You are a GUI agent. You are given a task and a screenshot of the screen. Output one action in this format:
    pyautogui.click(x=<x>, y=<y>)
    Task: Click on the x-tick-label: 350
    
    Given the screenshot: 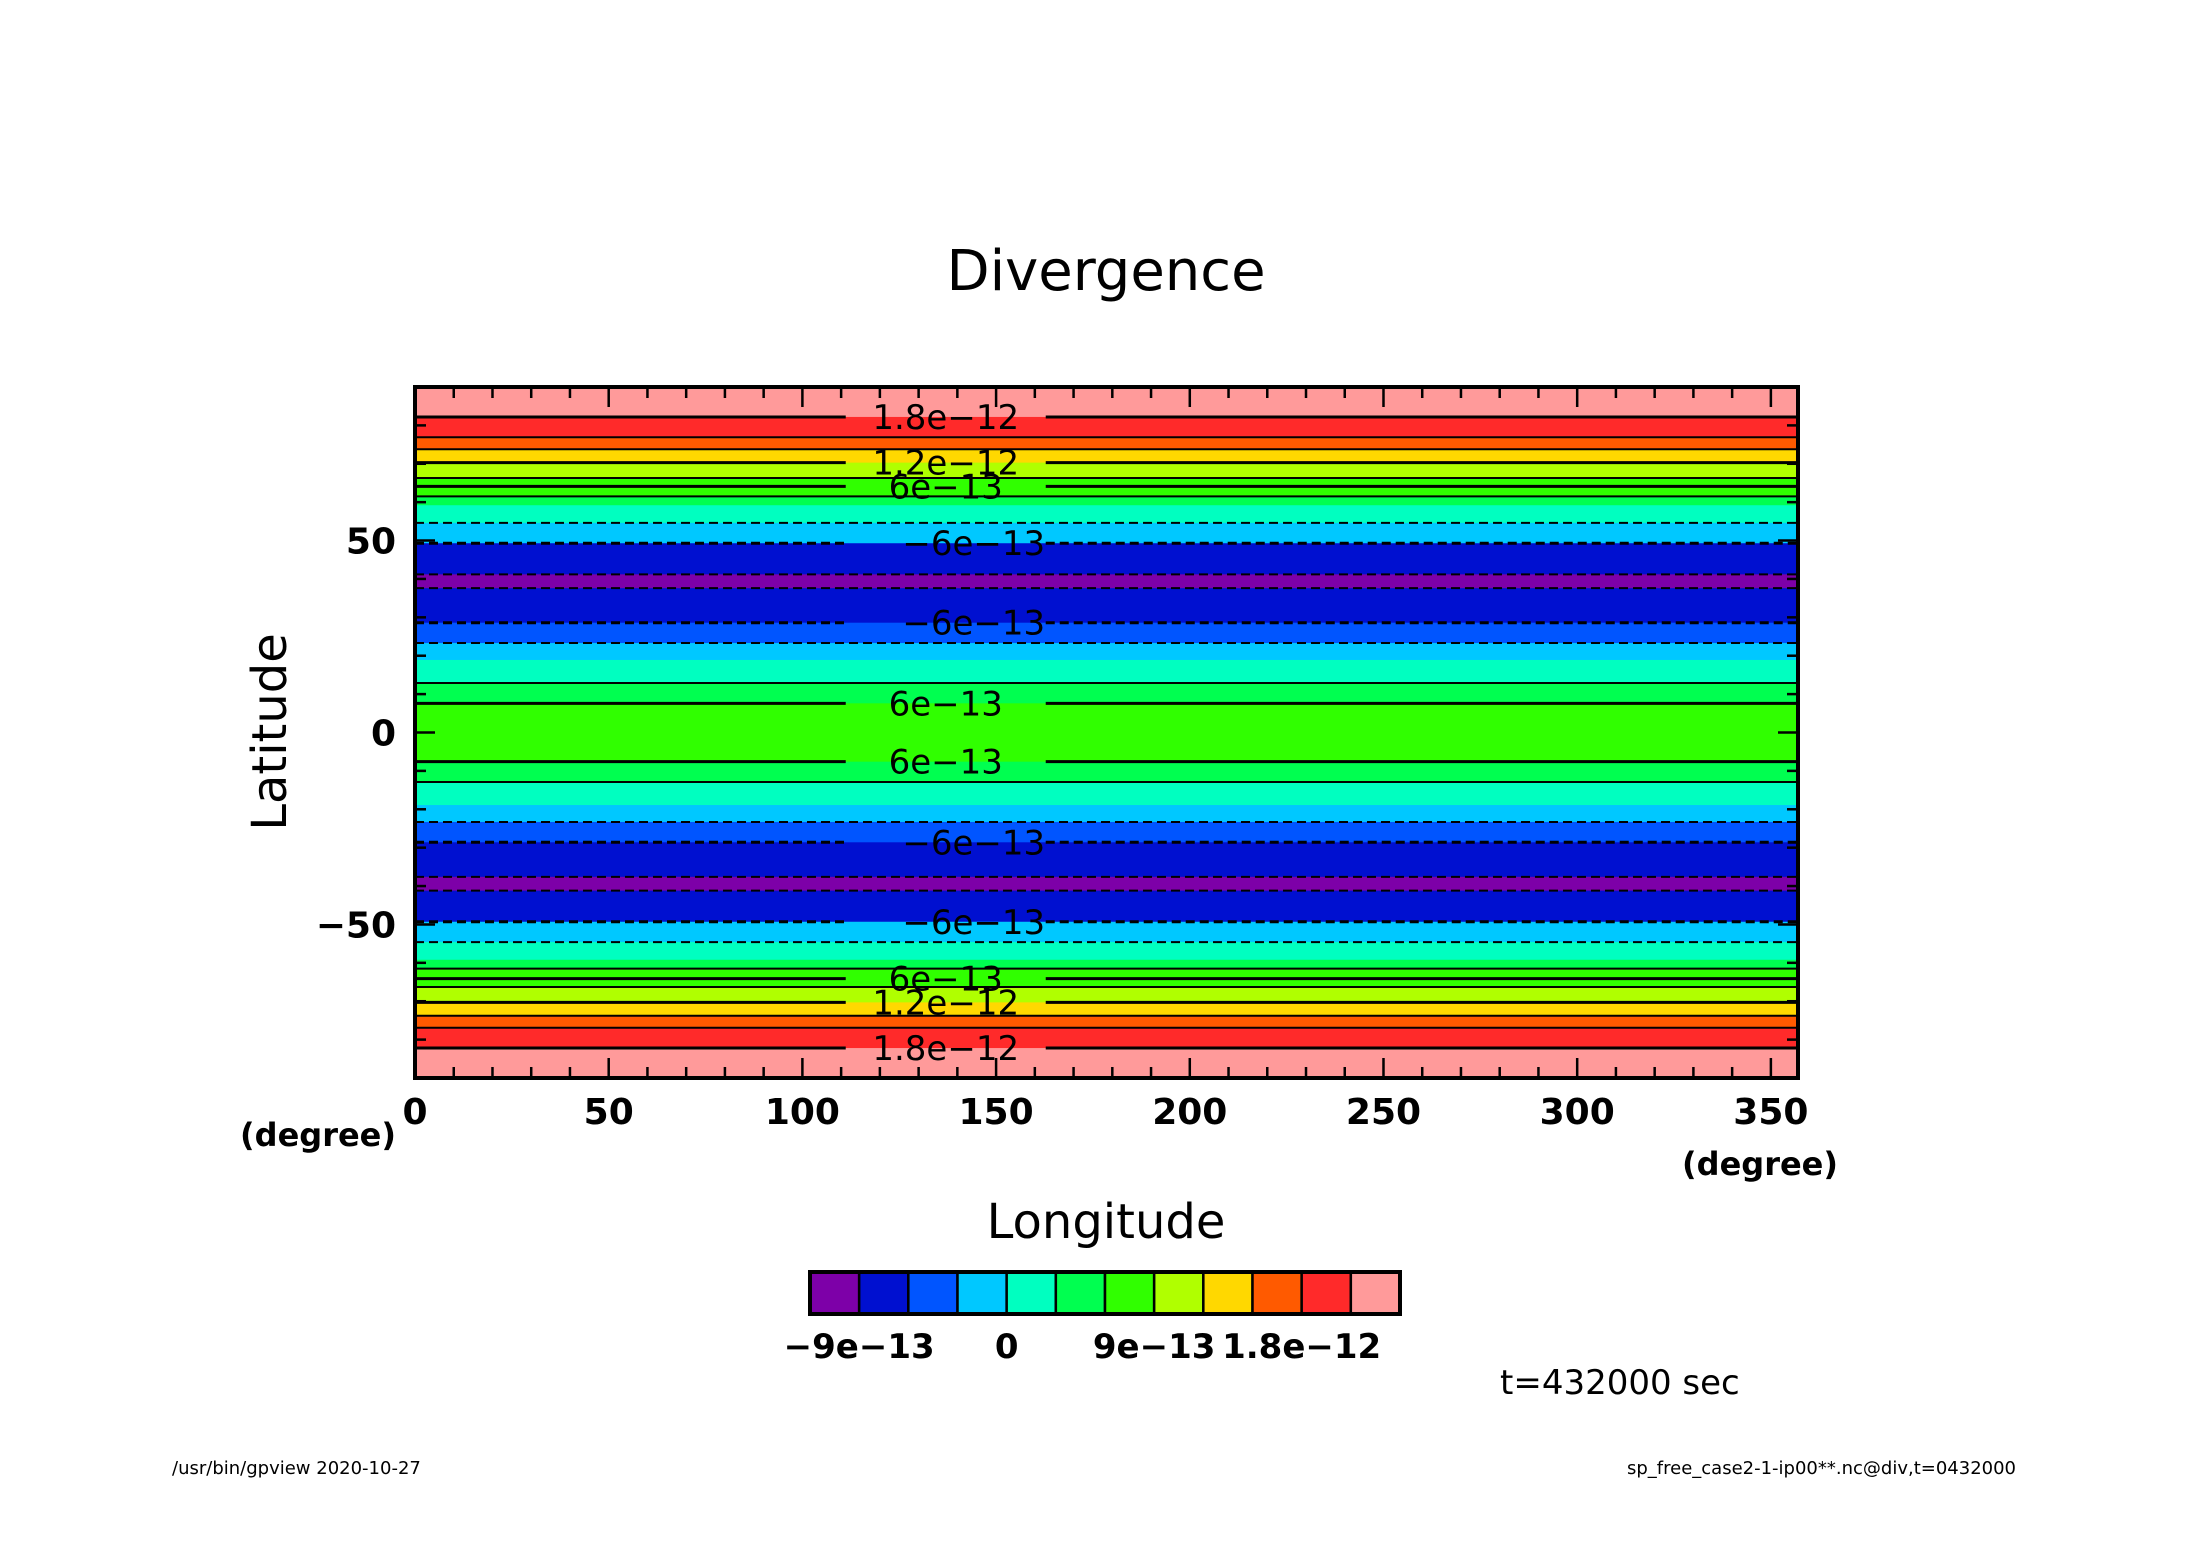 What is the action you would take?
    pyautogui.click(x=1770, y=1112)
    